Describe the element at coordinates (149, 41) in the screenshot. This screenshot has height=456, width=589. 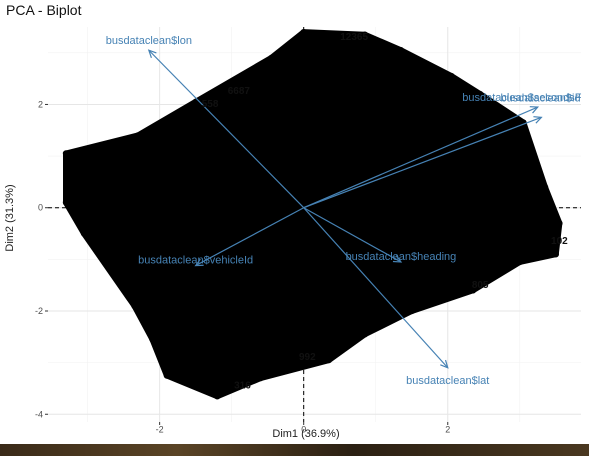
I see `variable-label: busdataclean$lon` at that location.